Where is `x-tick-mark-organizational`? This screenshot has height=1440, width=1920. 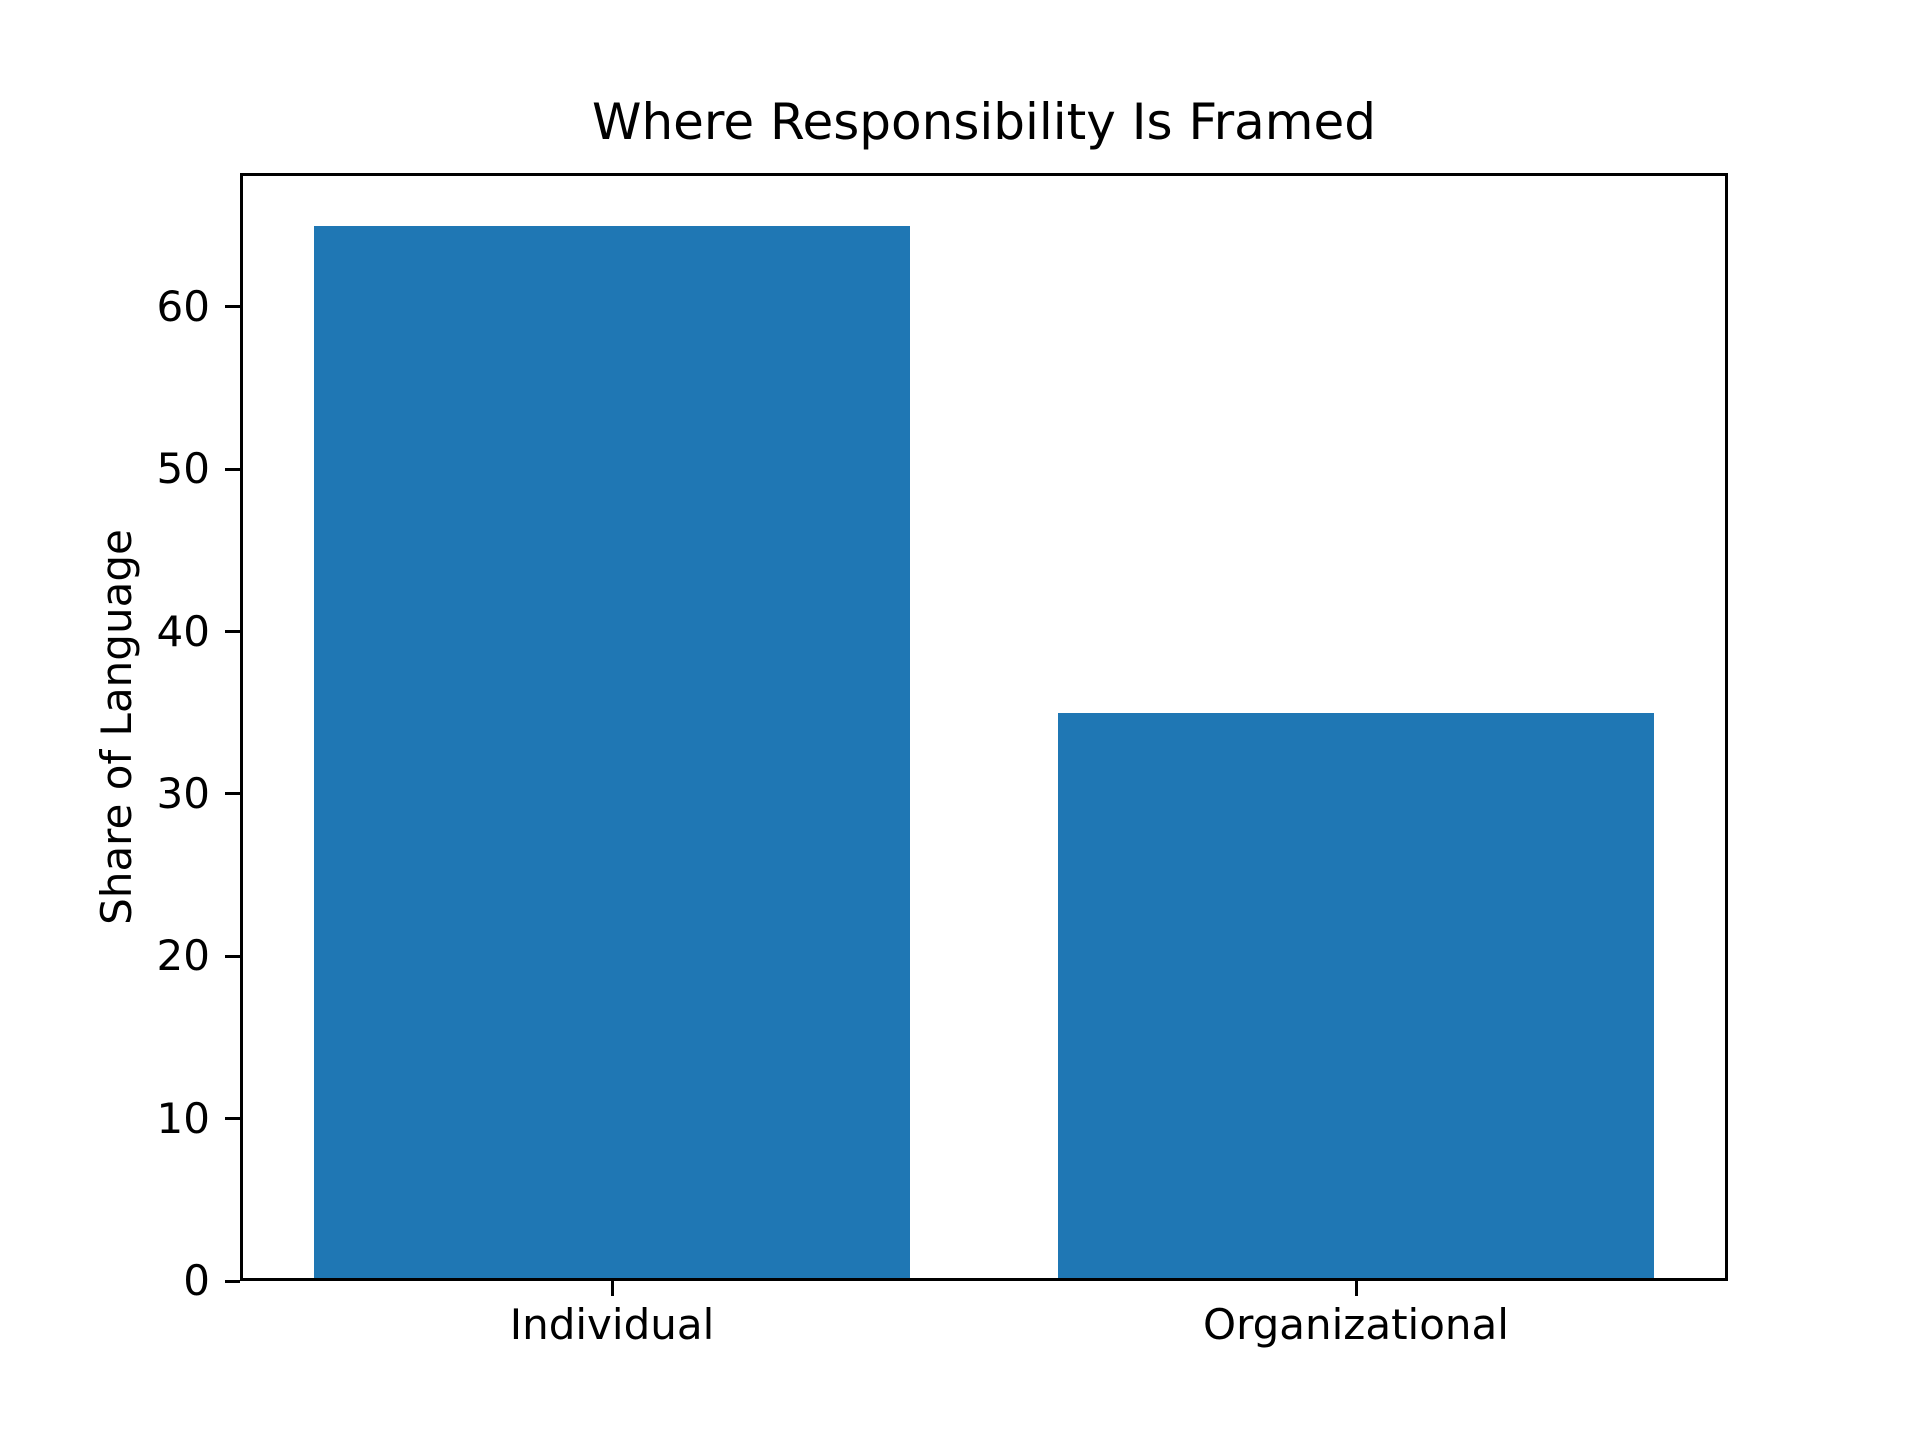 x-tick-mark-organizational is located at coordinates (1356, 1288).